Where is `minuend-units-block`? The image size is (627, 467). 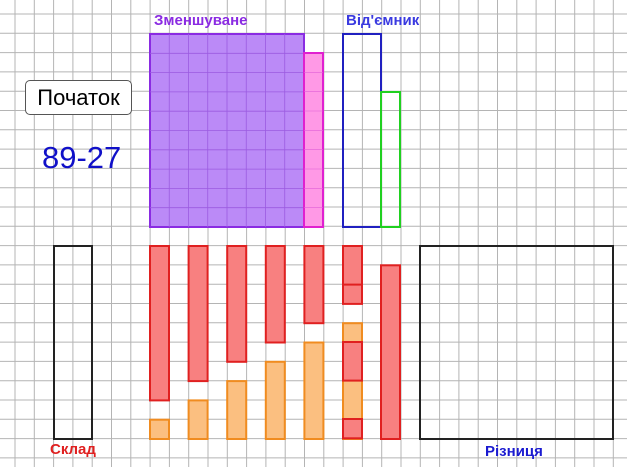
minuend-units-block is located at coordinates (313, 140).